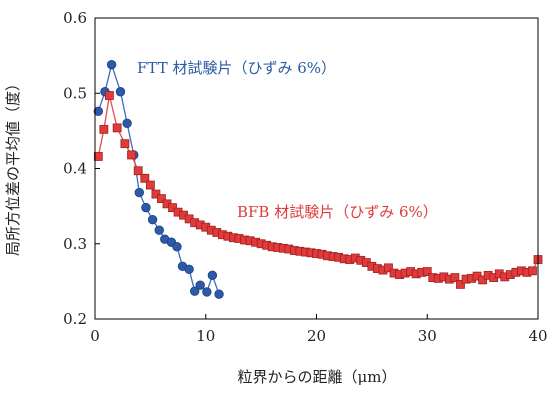 This screenshot has width=550, height=393. I want to click on series-line, so click(158, 178).